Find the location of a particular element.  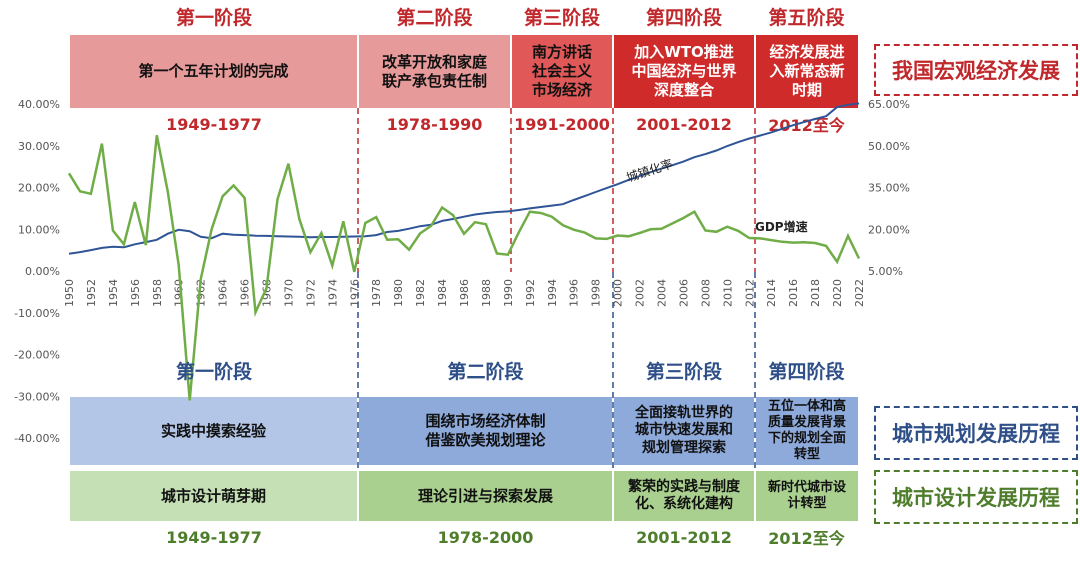

left-axis-tick-label: 10.00% is located at coordinates (39, 229).